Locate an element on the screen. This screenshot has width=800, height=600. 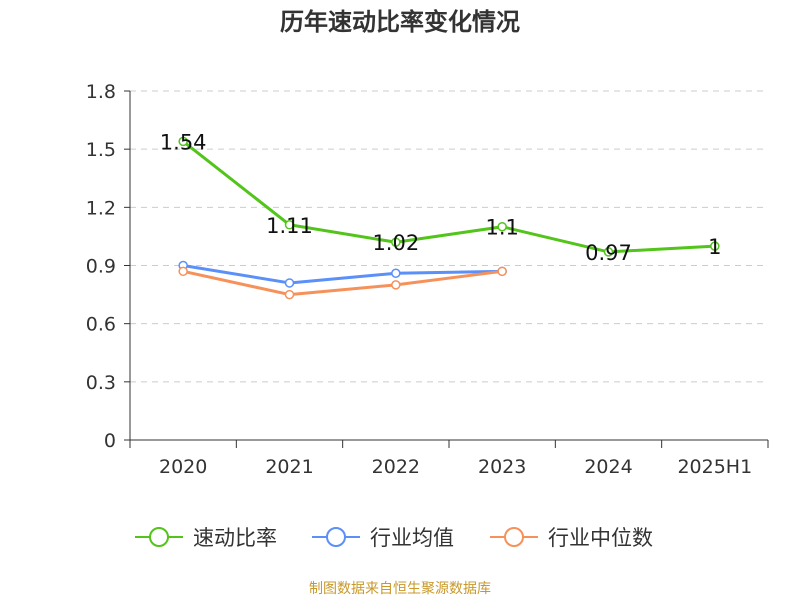
data-label-3: 1.1 is located at coordinates (501, 228).